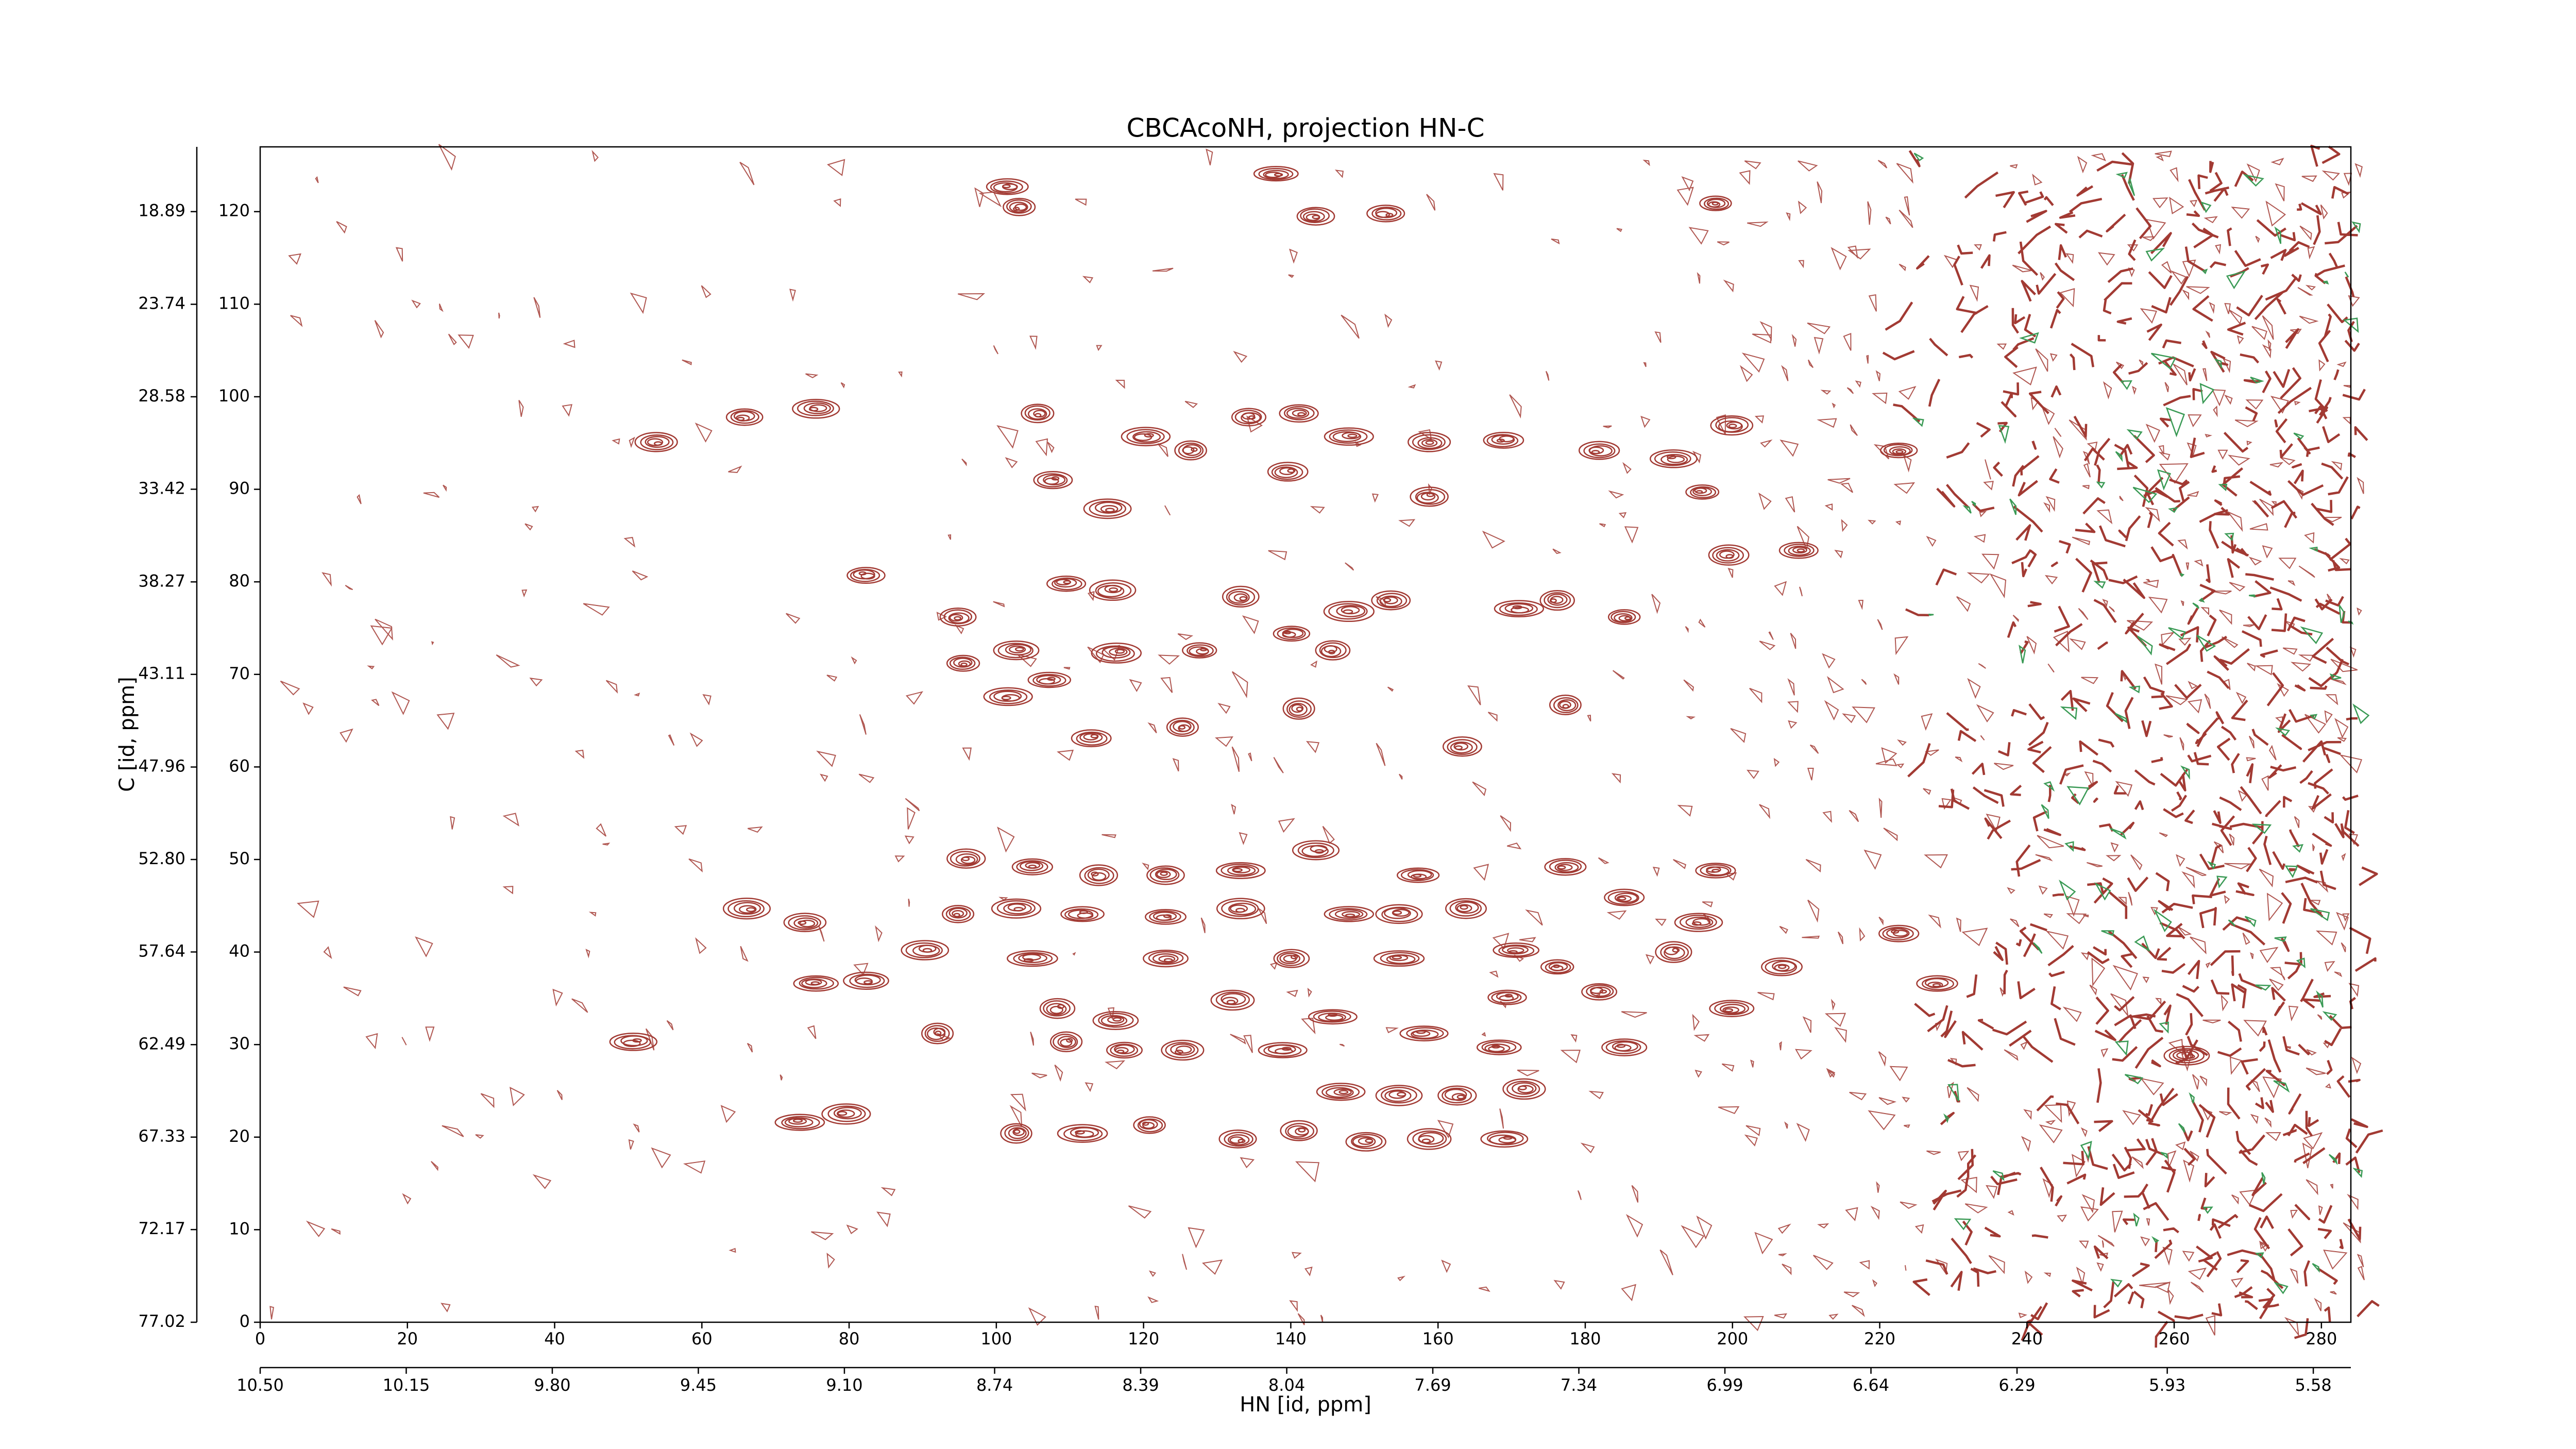 Image resolution: width=2576 pixels, height=1449 pixels. Describe the element at coordinates (1724, 1385) in the screenshot. I see `x2-tick-label: 6.99` at that location.